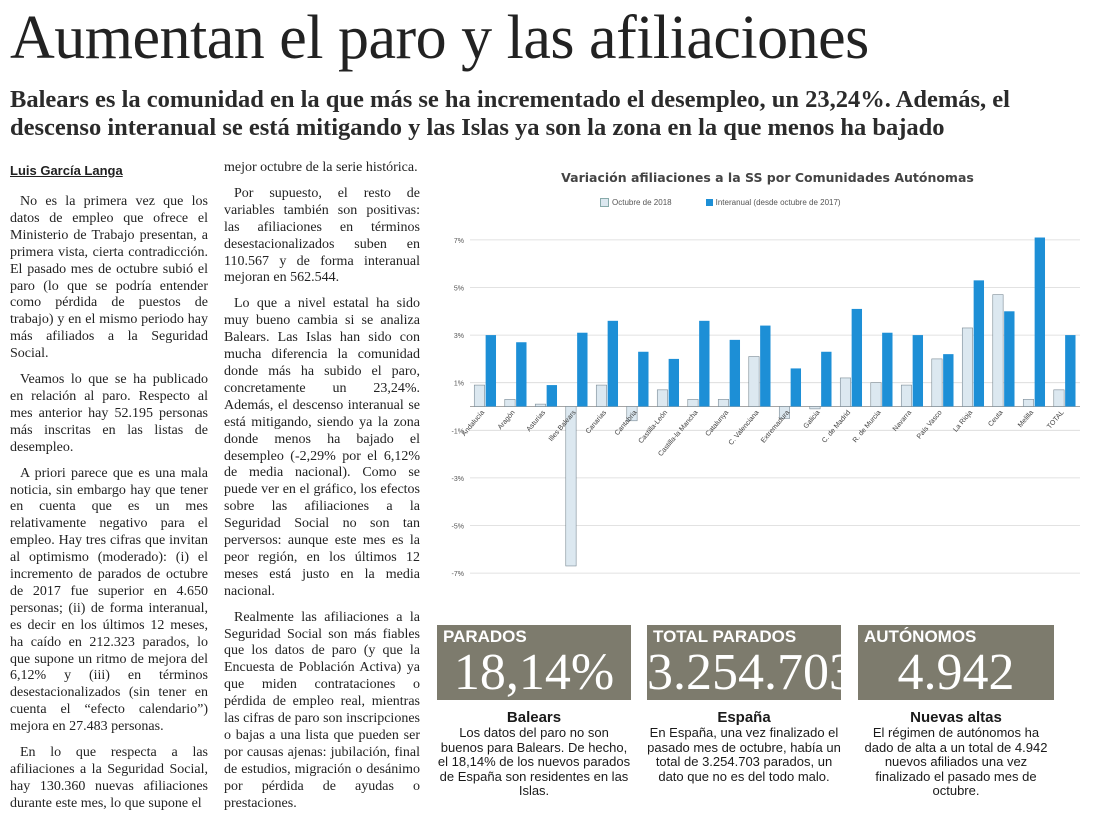 This screenshot has height=822, width=1102. I want to click on x-tick-label: Canarias, so click(597, 422).